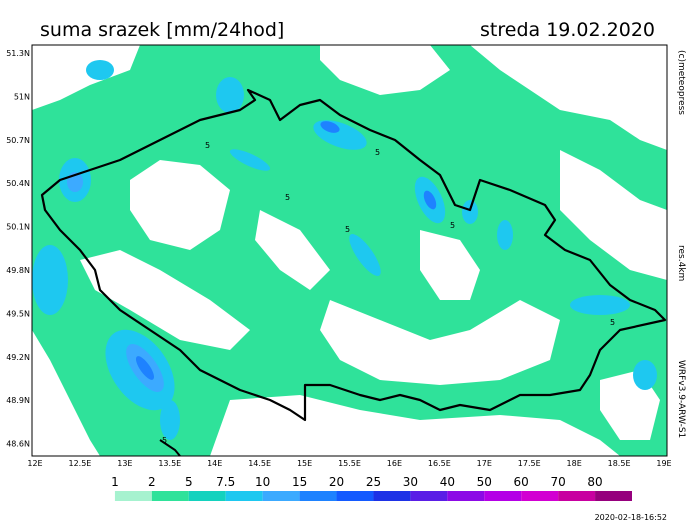  Describe the element at coordinates (18, 53) in the screenshot. I see `lat-label: 51.3N` at that location.